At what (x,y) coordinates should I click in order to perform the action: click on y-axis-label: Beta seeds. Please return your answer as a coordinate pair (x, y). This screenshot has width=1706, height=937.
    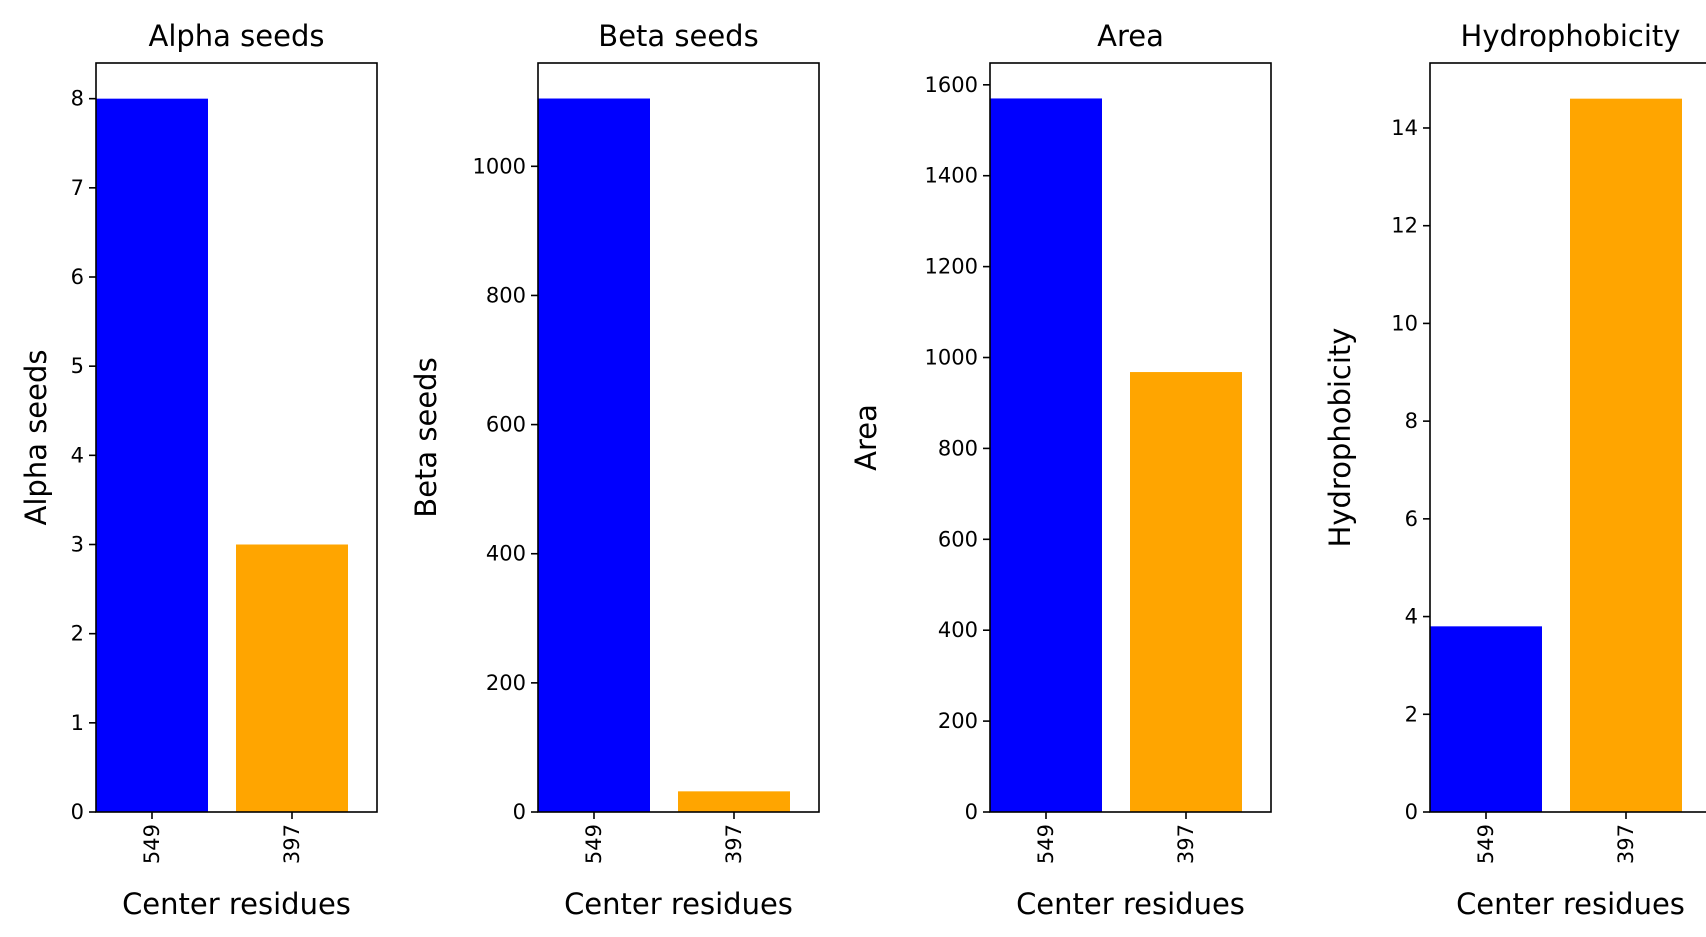
    Looking at the image, I should click on (426, 437).